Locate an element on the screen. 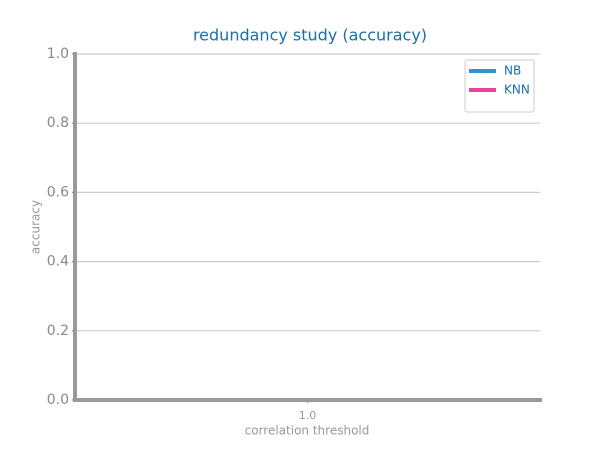 Image resolution: width=600 pixels, height=450 pixels. x-tick-label: 1.0 is located at coordinates (308, 415).